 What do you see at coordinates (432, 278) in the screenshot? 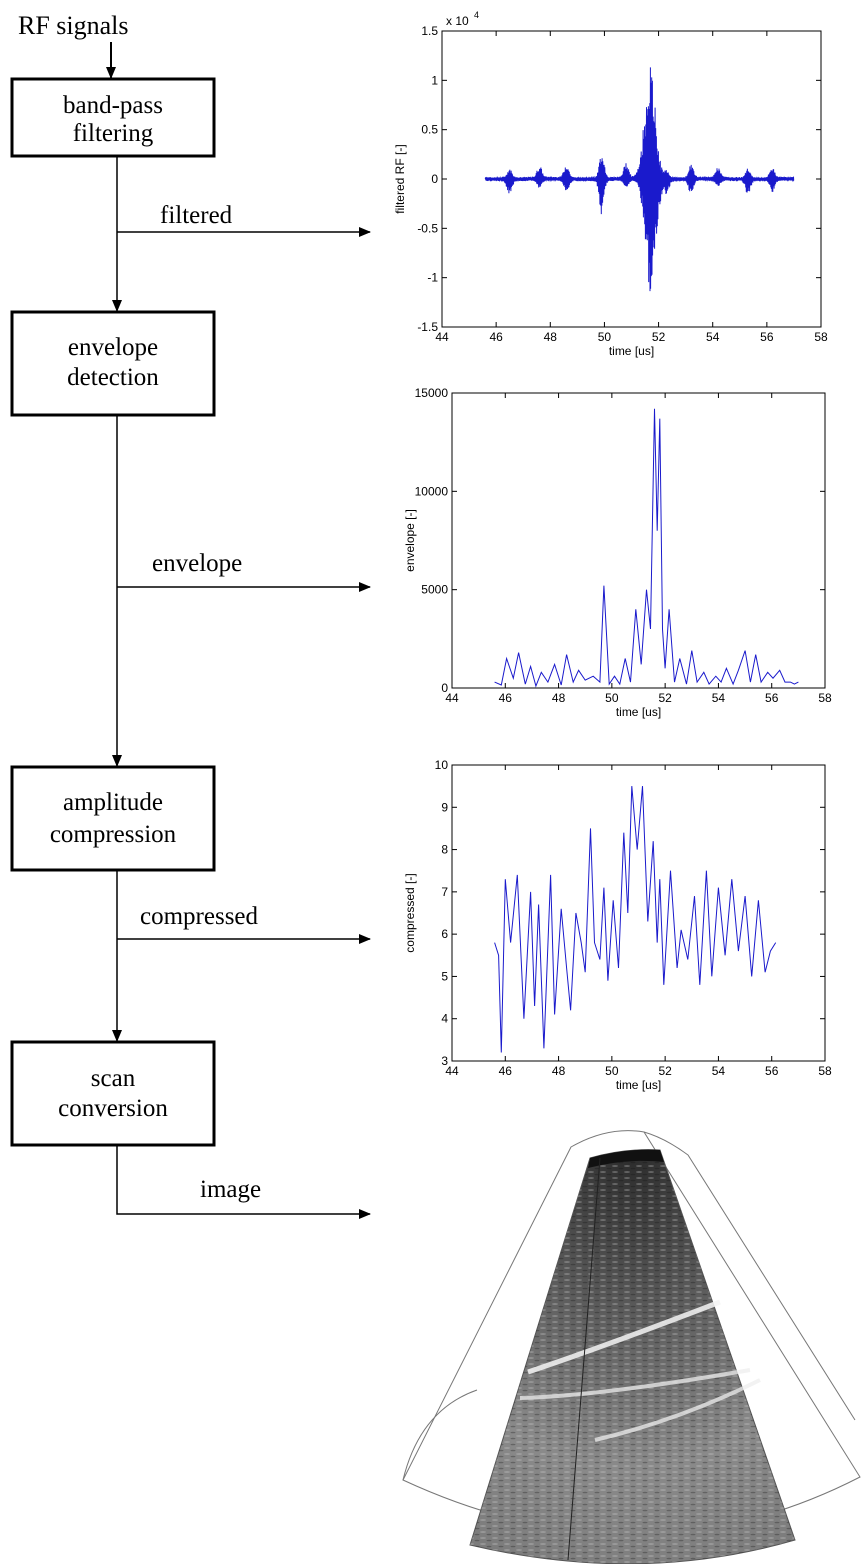
I see `y-tick-label: -1` at bounding box center [432, 278].